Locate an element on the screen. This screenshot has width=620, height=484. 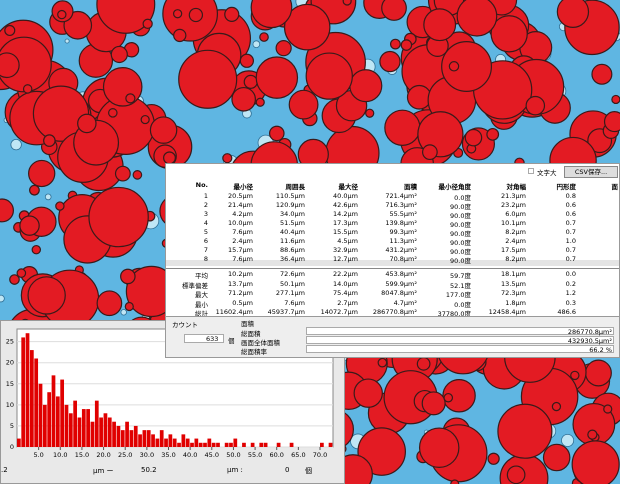
area-field is located at coordinates (460, 340).